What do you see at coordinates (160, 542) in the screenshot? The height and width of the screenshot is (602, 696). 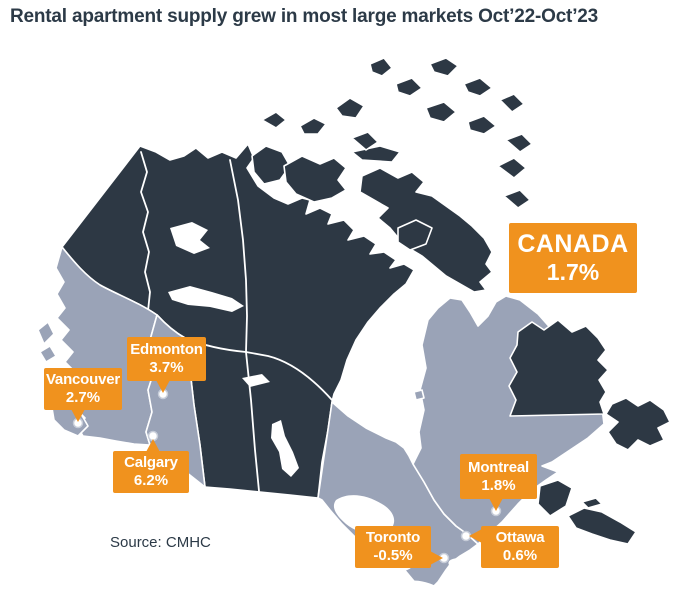 I see `source-note: Source: CMHC` at bounding box center [160, 542].